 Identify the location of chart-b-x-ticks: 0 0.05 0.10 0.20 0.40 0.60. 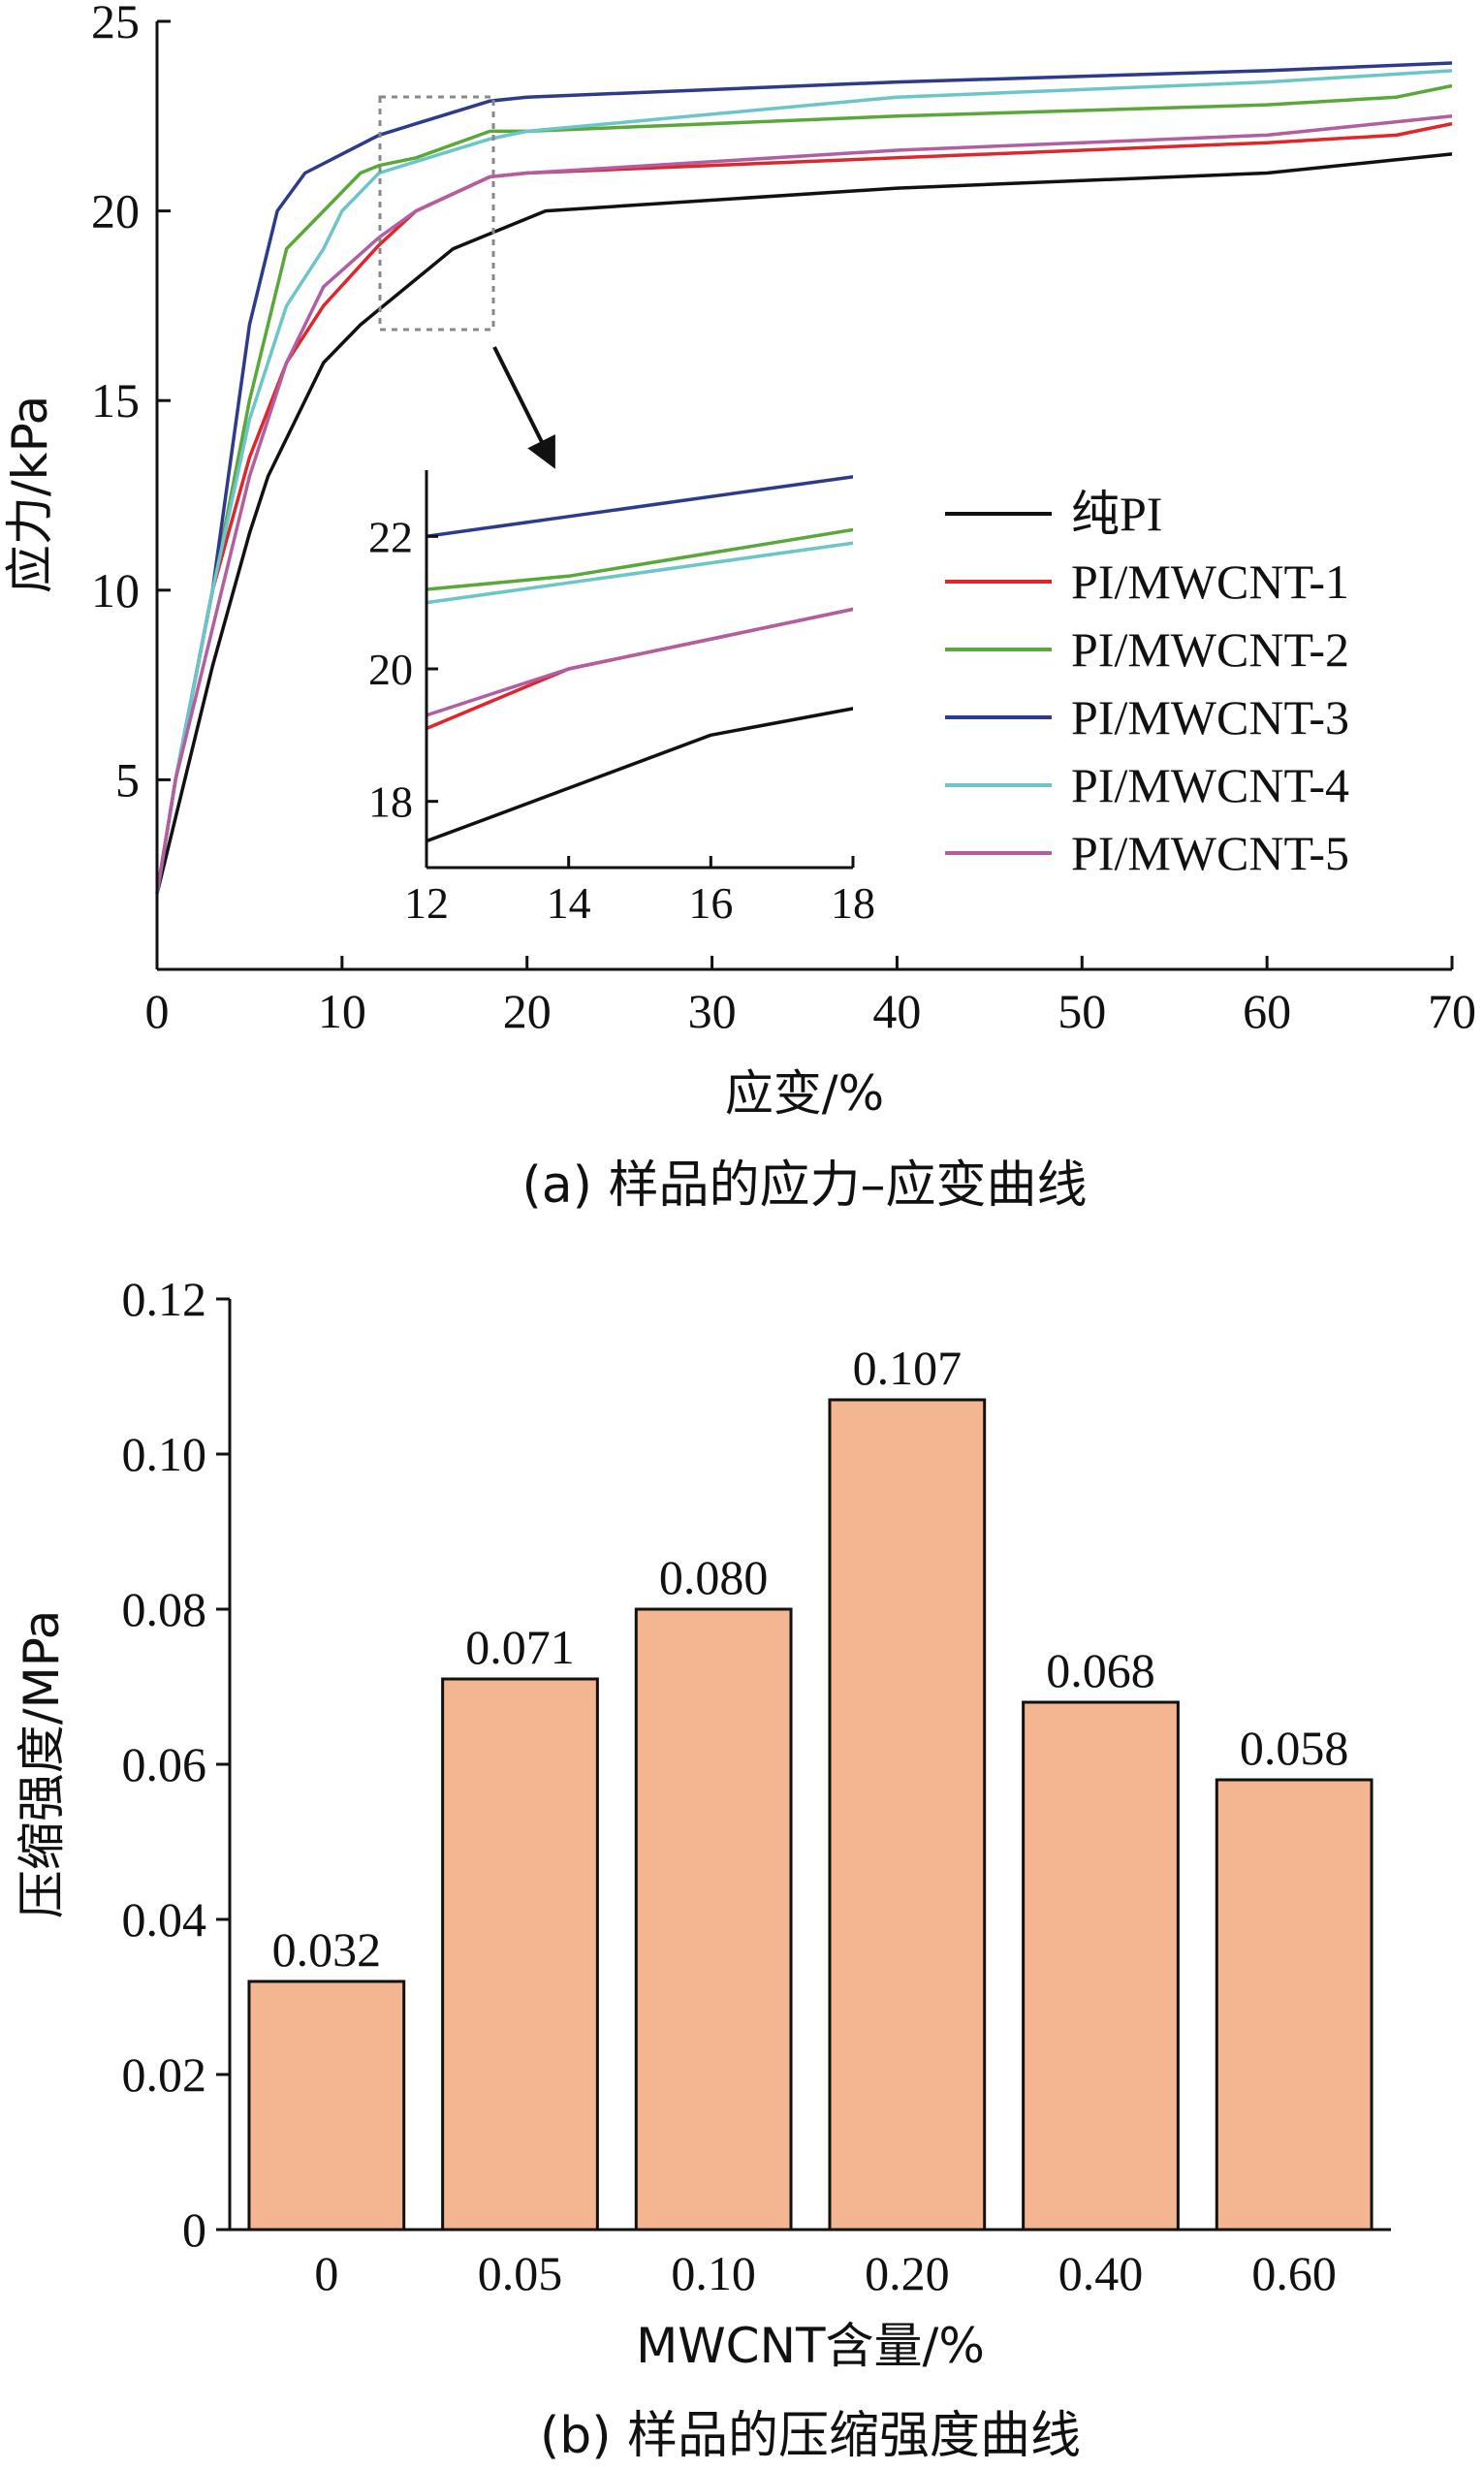
(826, 2273).